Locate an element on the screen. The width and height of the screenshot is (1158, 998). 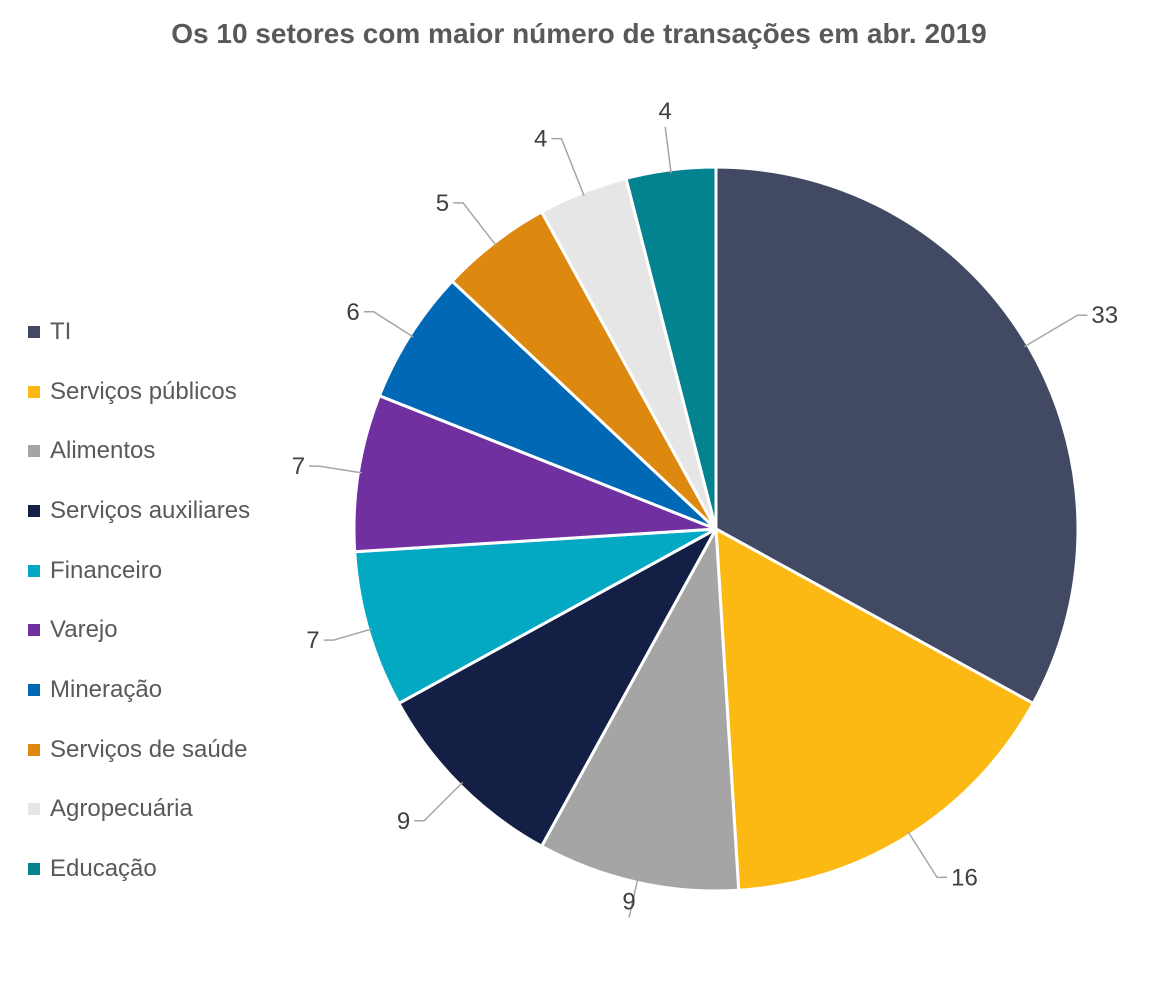
data-label-mineracao: 6 is located at coordinates (352, 312).